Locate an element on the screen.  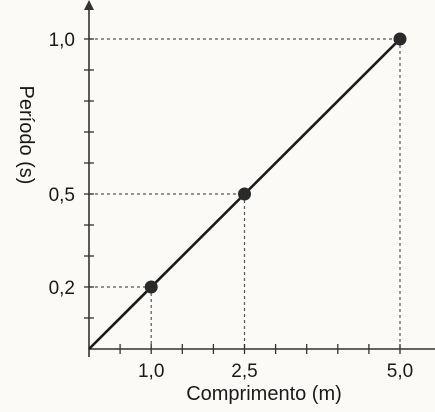
y-tick-label-0: 0,2 is located at coordinates (62, 288).